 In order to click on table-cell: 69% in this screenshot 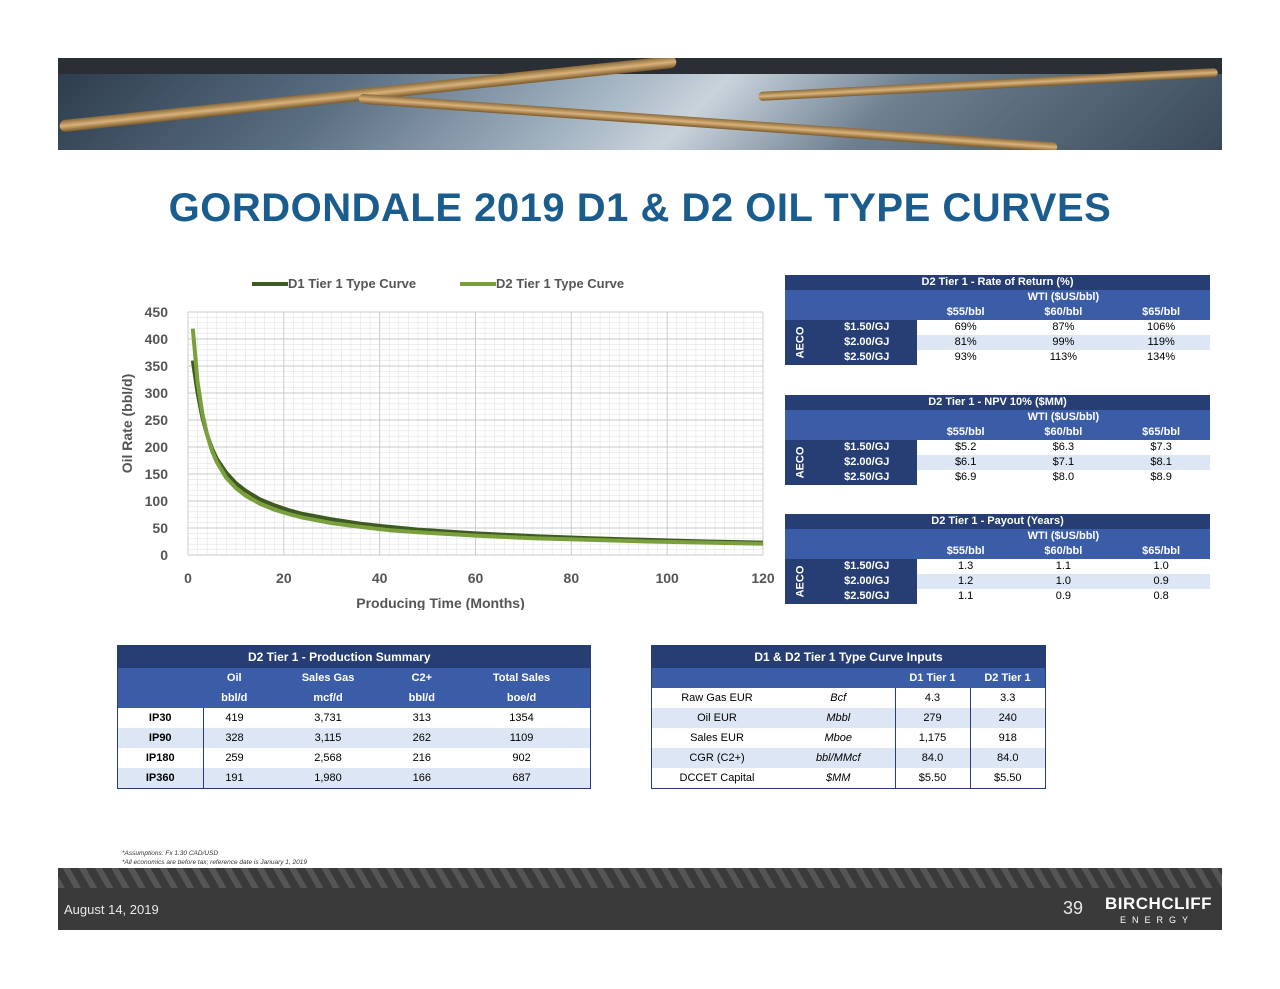, I will do `click(965, 327)`.